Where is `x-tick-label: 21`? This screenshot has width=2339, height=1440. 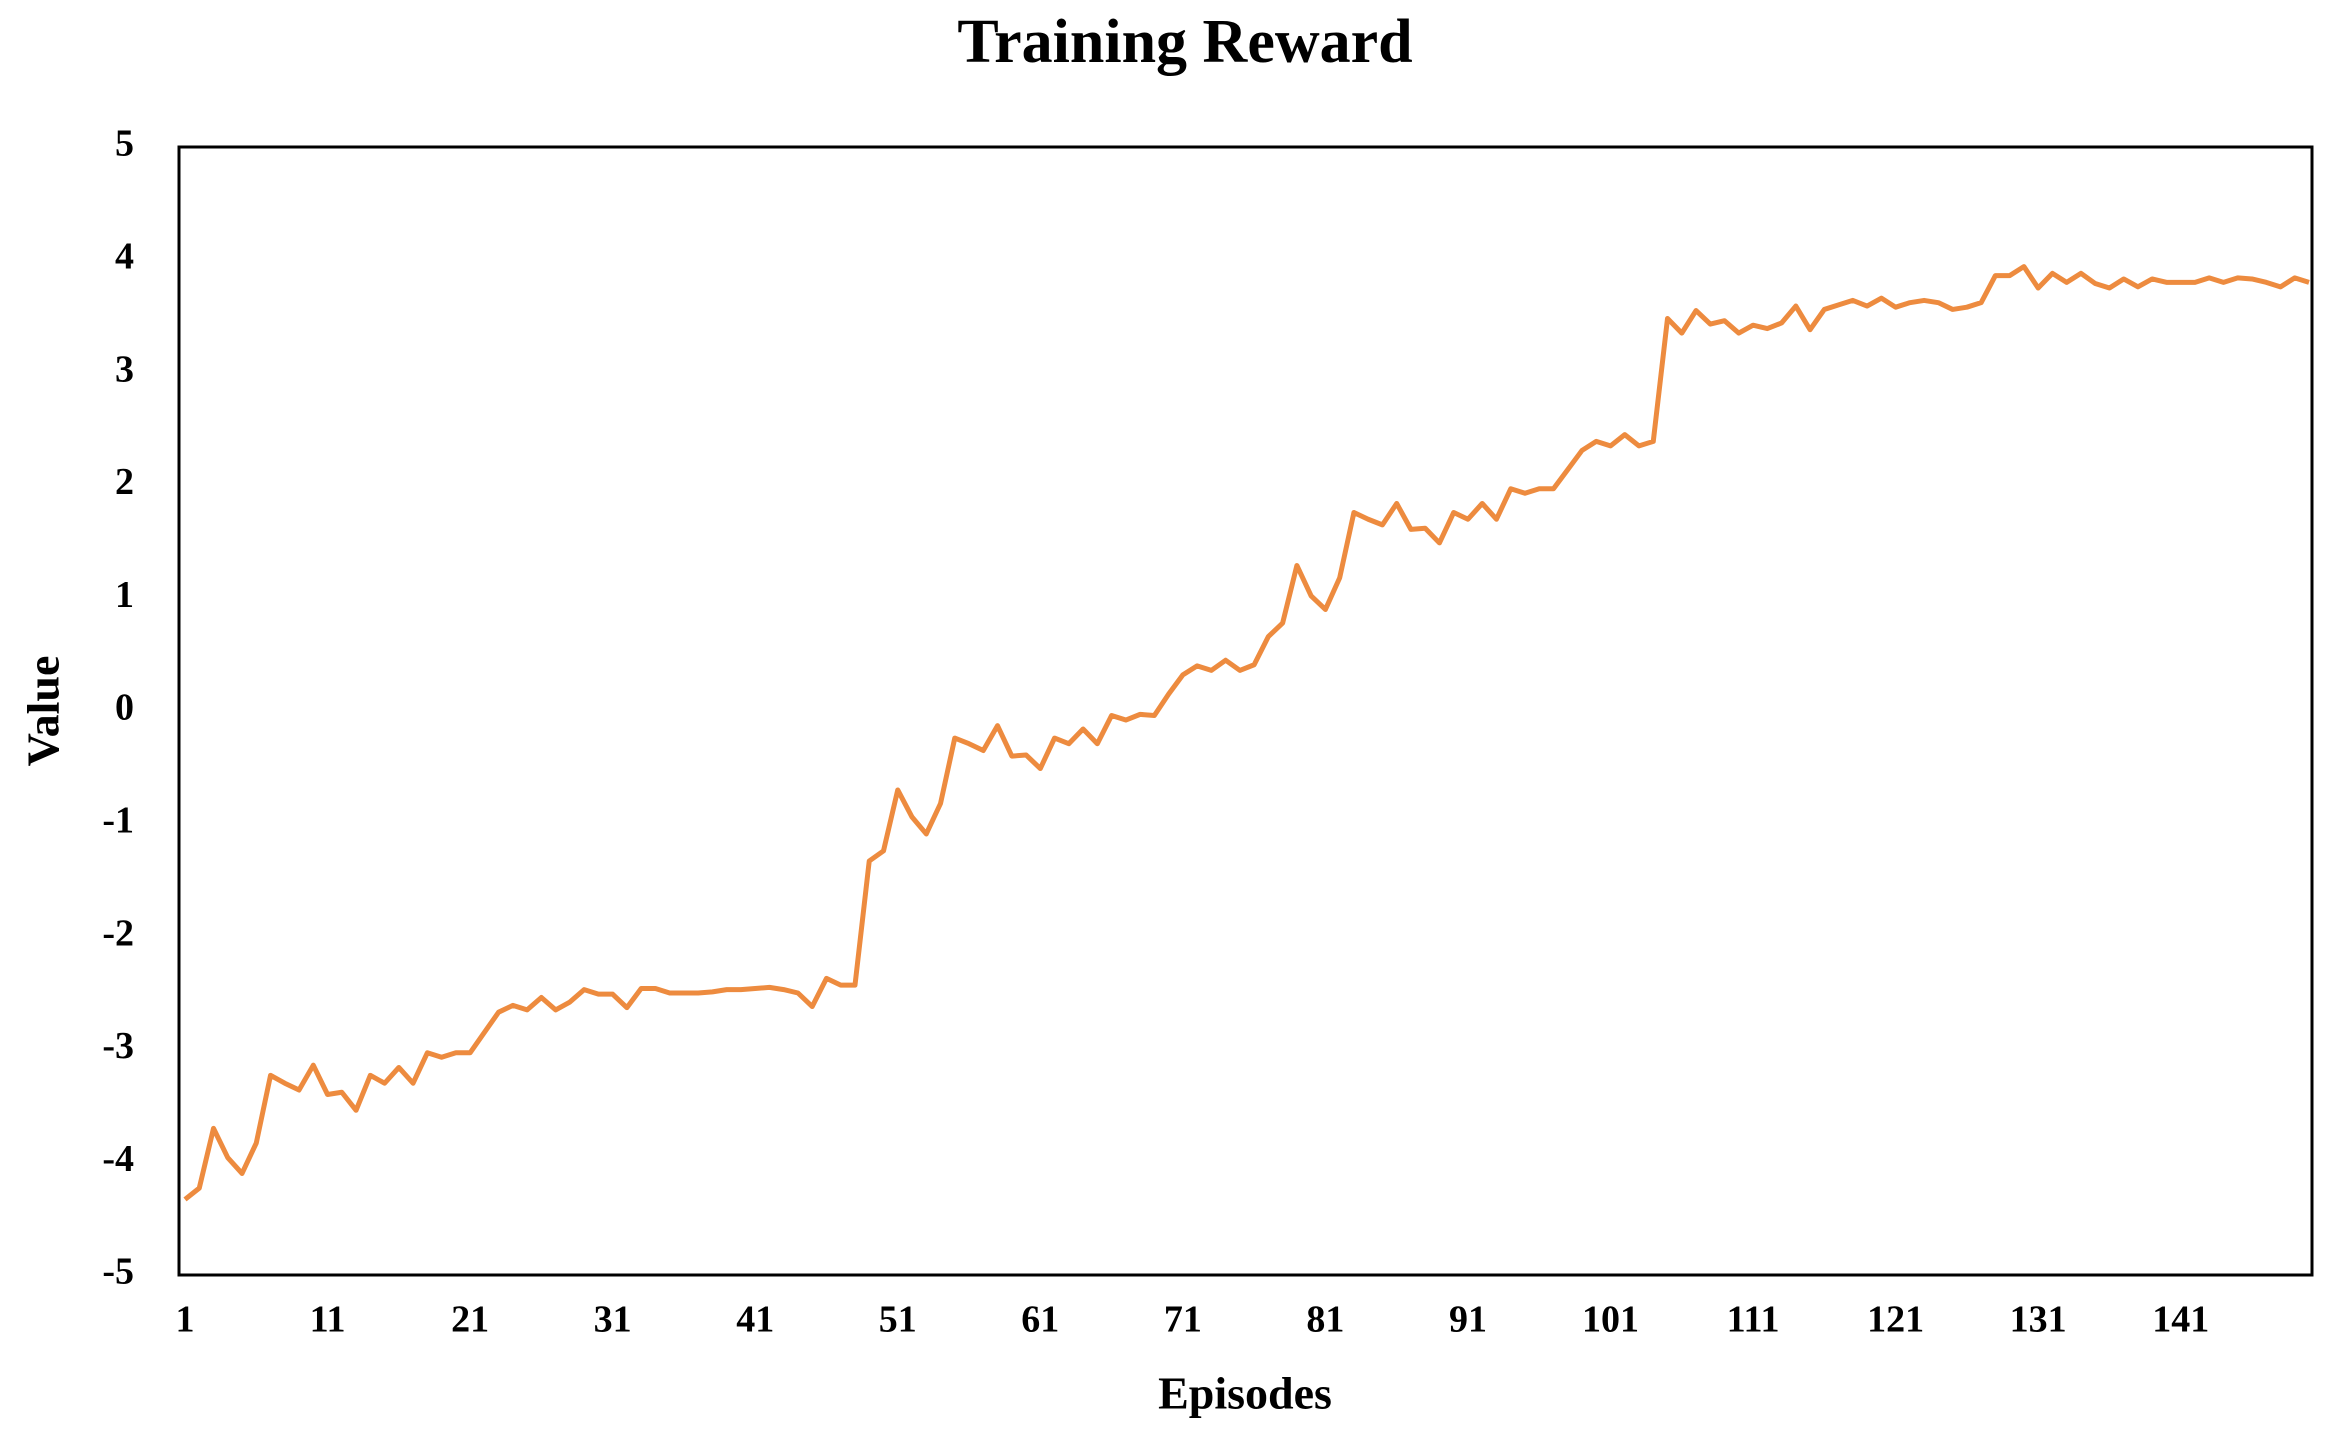
x-tick-label: 21 is located at coordinates (470, 1320).